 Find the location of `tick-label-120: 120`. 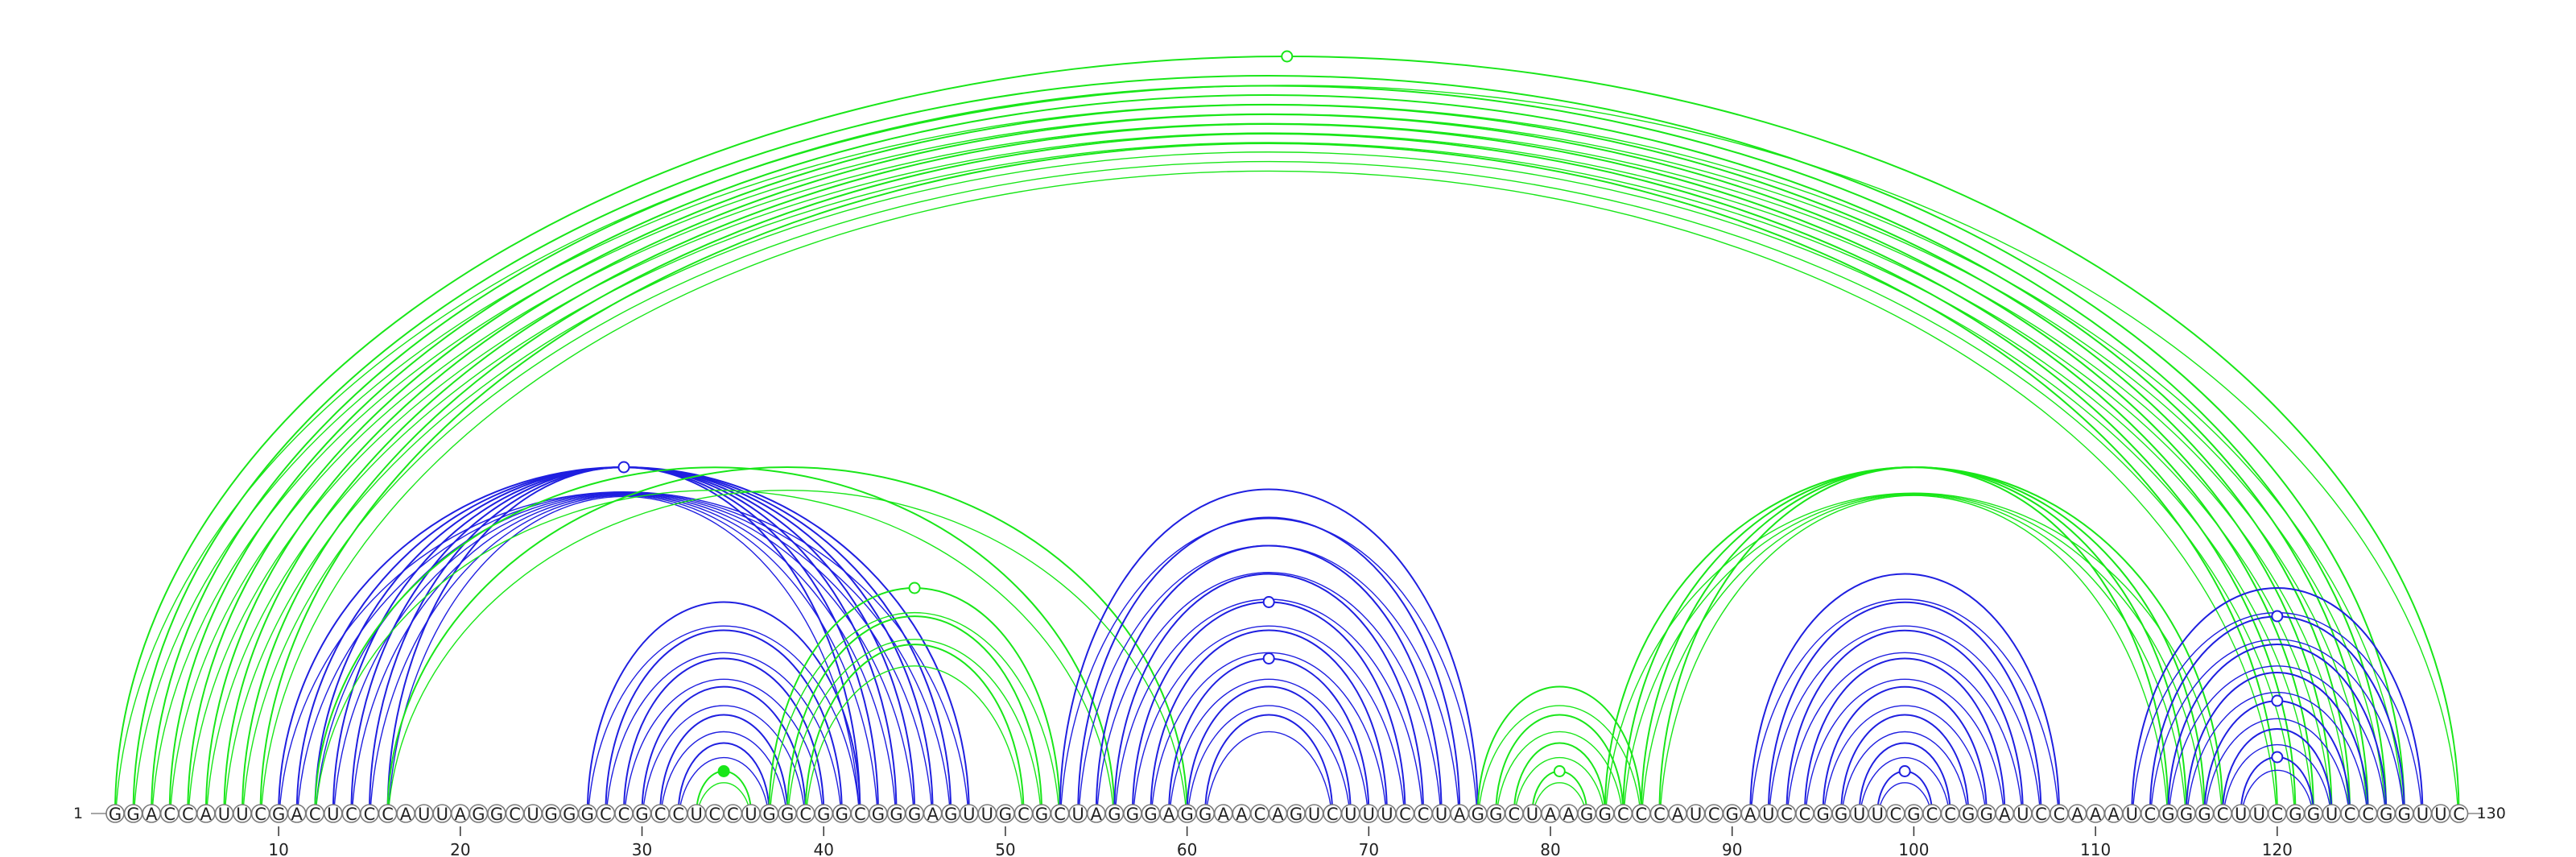

tick-label-120: 120 is located at coordinates (2277, 849).